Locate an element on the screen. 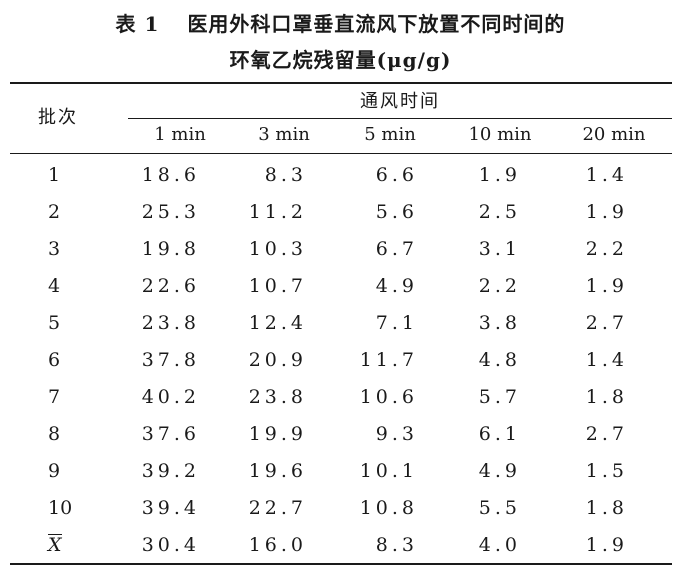  value-cell: 10.6 is located at coordinates (388, 397).